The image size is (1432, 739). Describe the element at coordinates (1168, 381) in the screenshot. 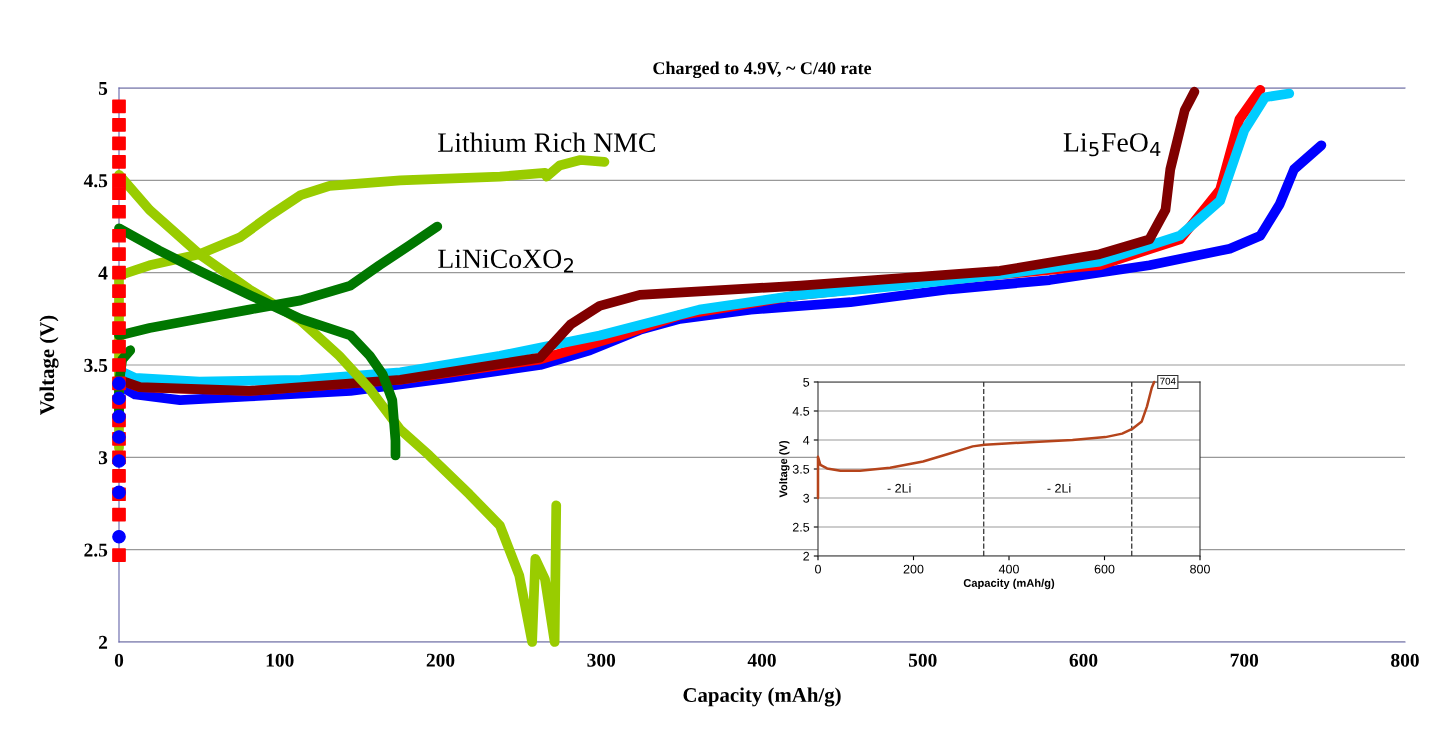

I see `annotation: 704` at that location.